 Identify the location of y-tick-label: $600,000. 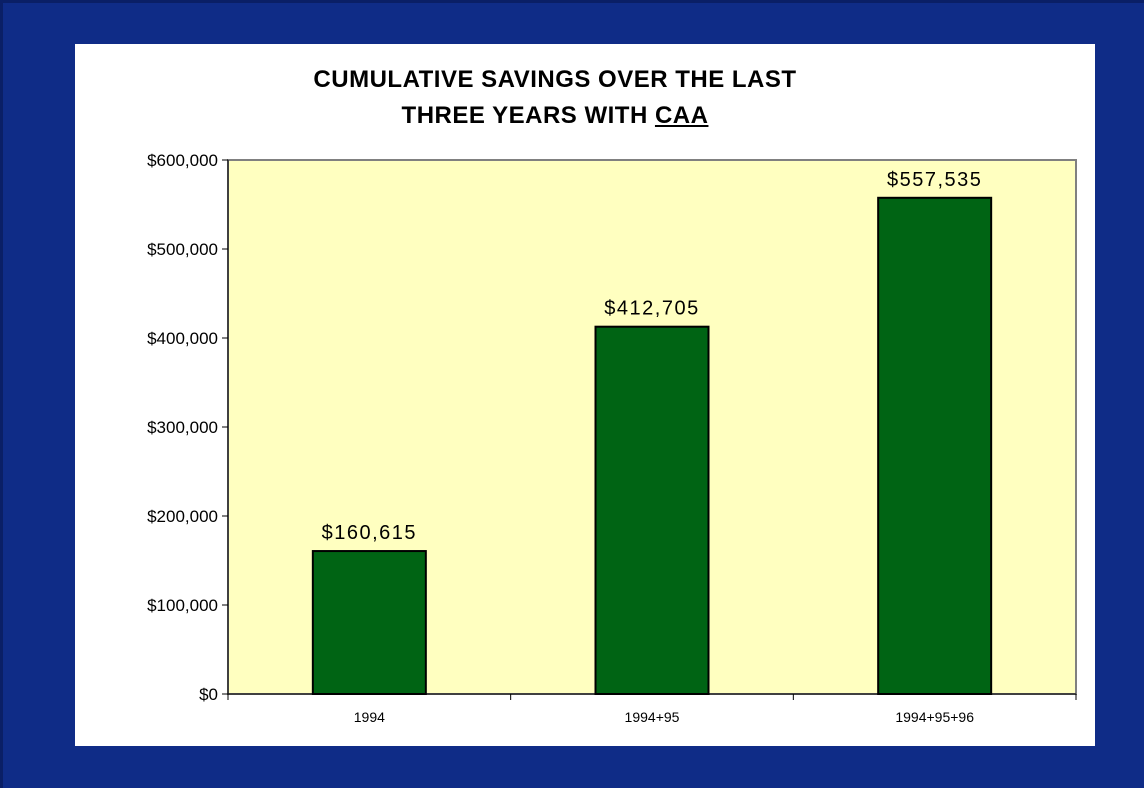
(182, 160).